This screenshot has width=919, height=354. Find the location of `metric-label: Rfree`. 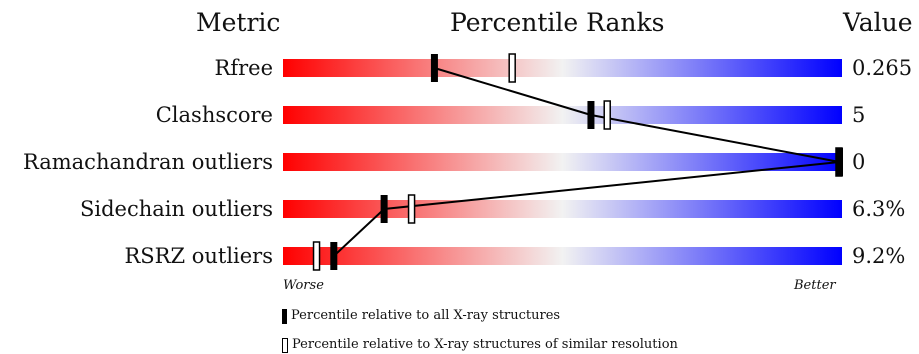

metric-label: Rfree is located at coordinates (243, 68).